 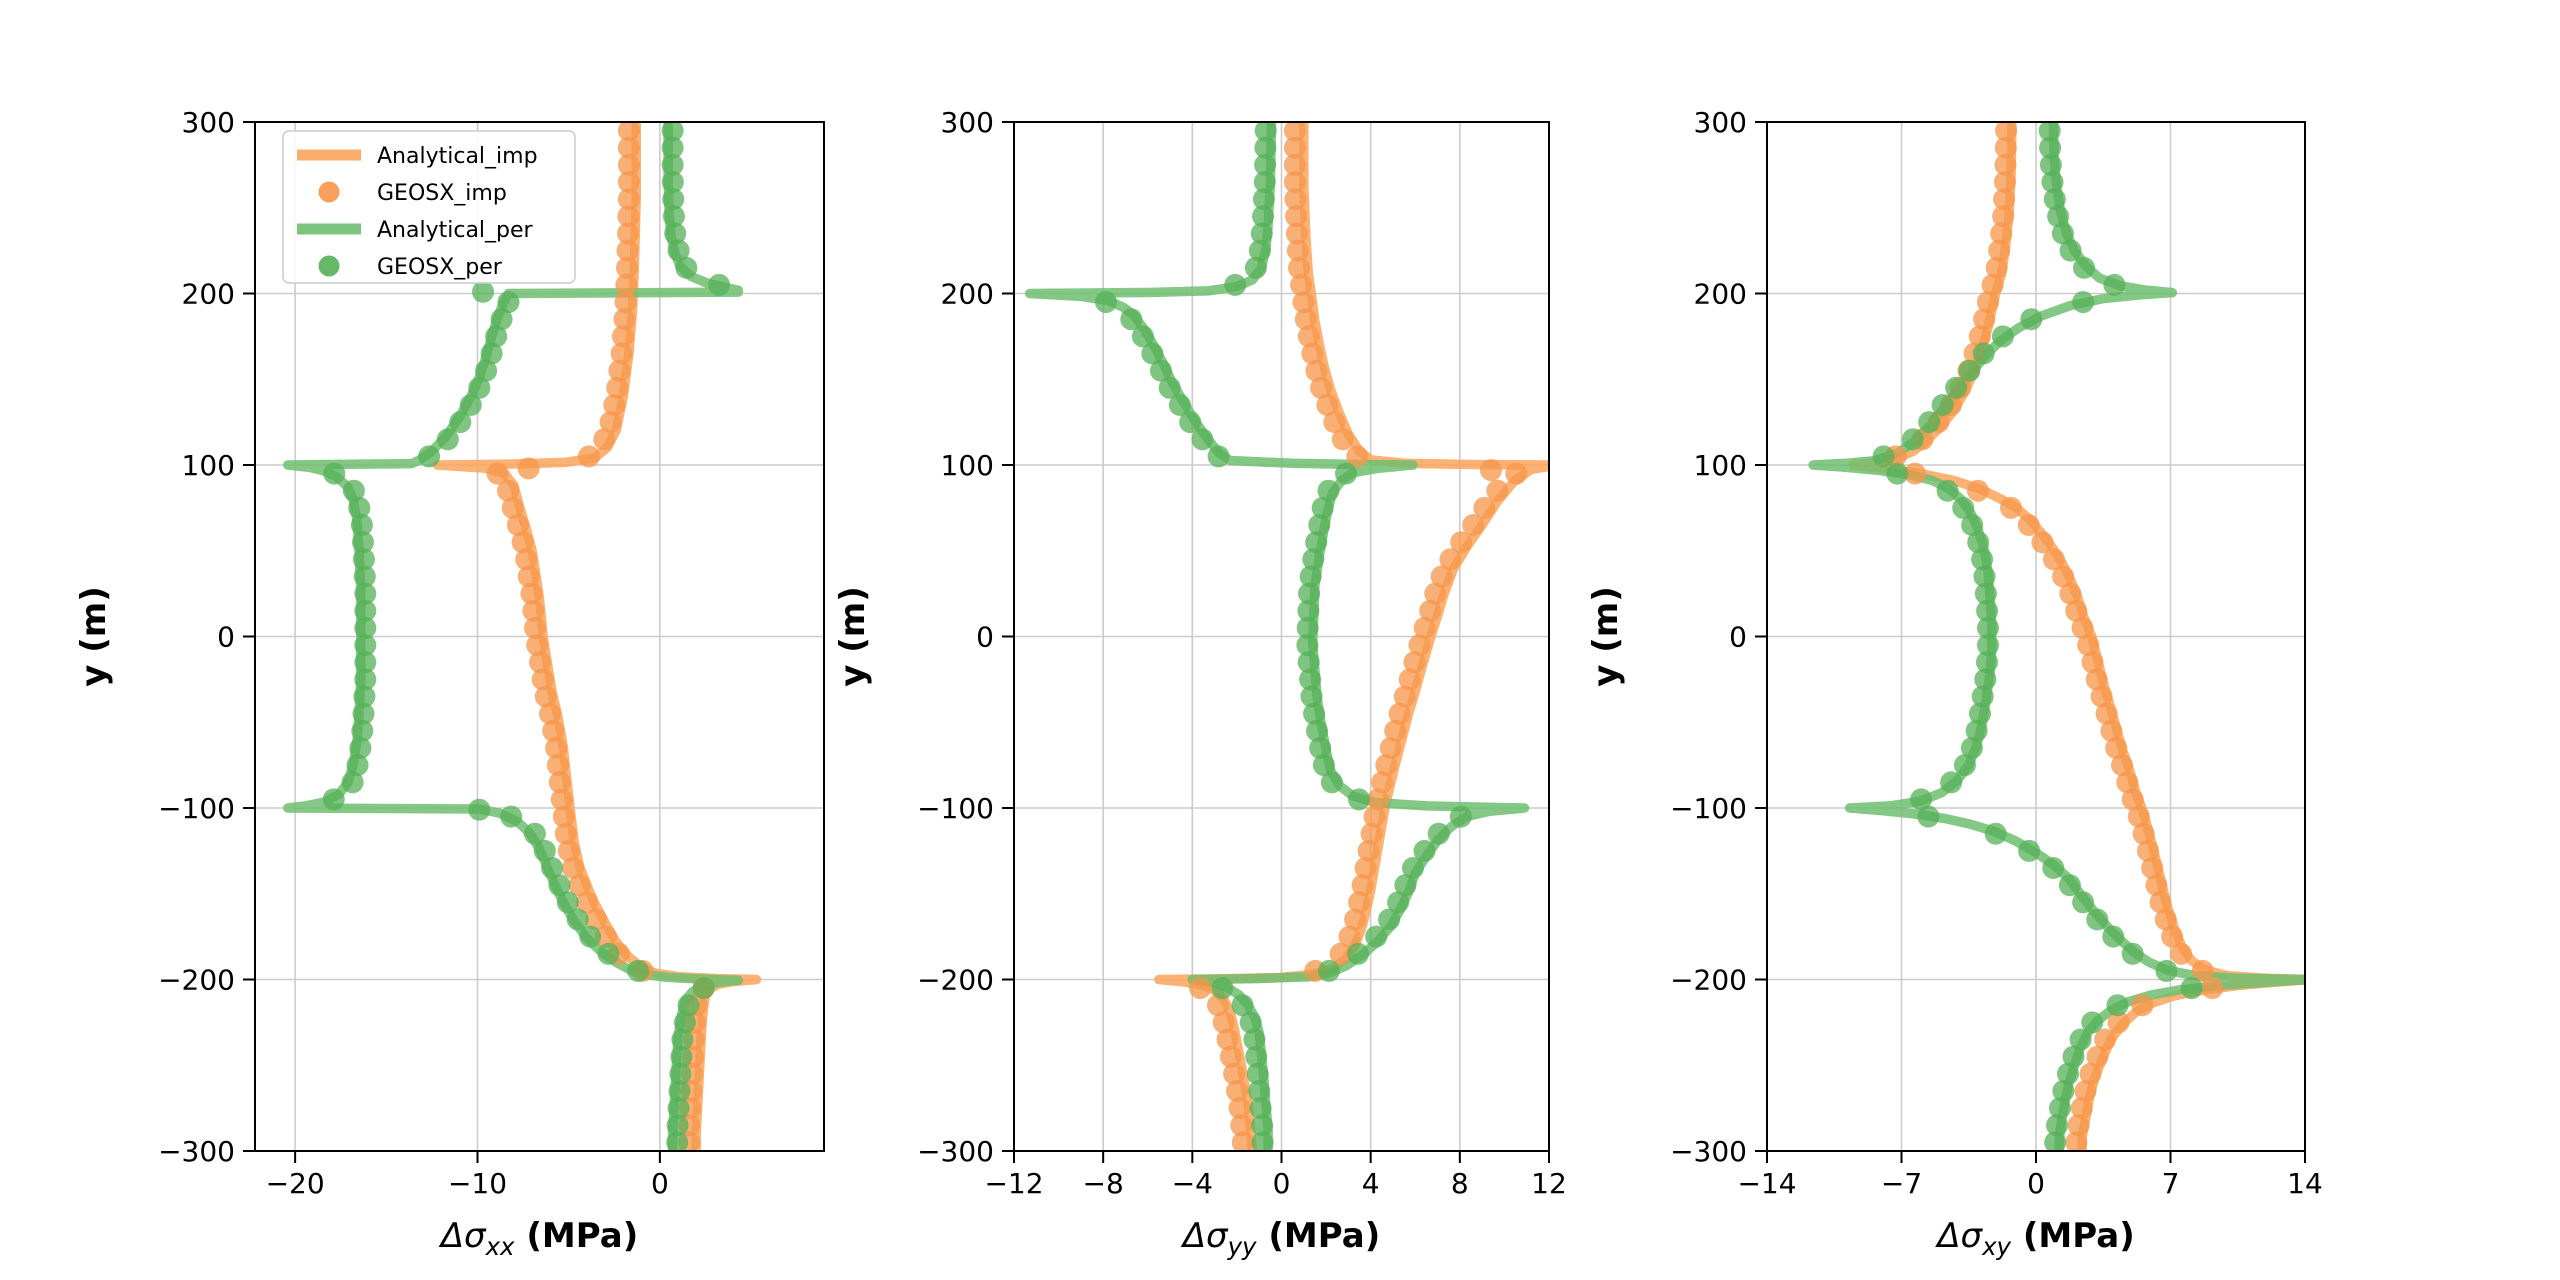 I want to click on x-axis: −20 −10 0, so click(x=467, y=1175).